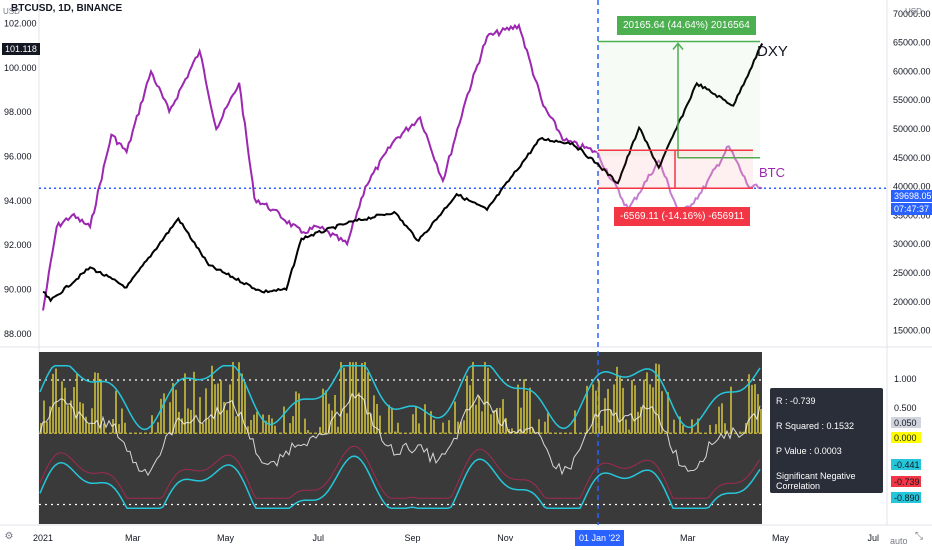  I want to click on indicator-axis-tick: -0.739, so click(907, 482).